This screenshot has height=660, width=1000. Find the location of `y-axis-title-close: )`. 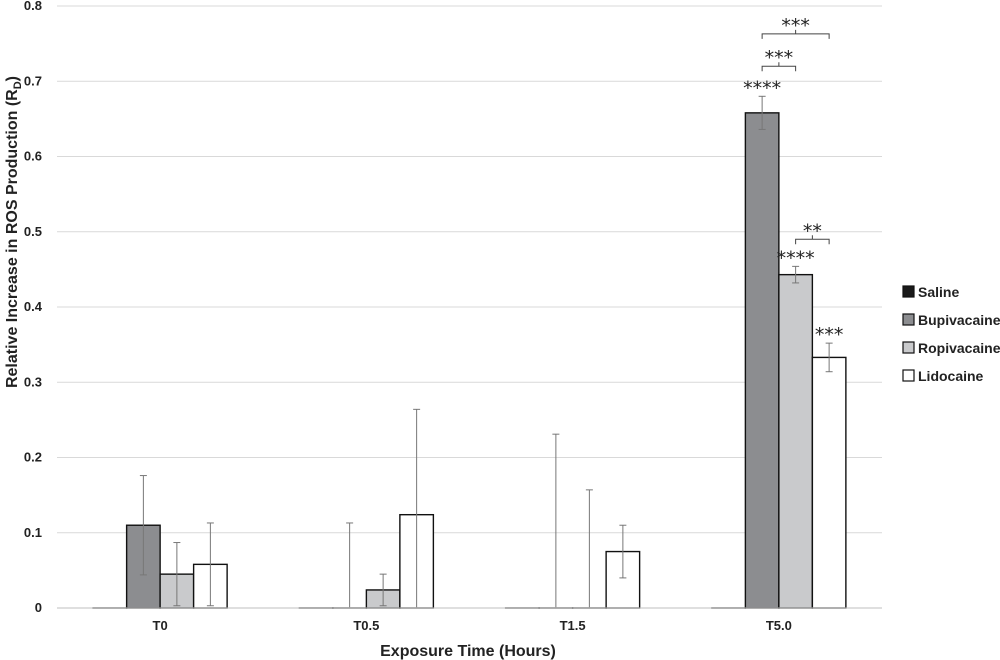

y-axis-title-close: ) is located at coordinates (12, 78).